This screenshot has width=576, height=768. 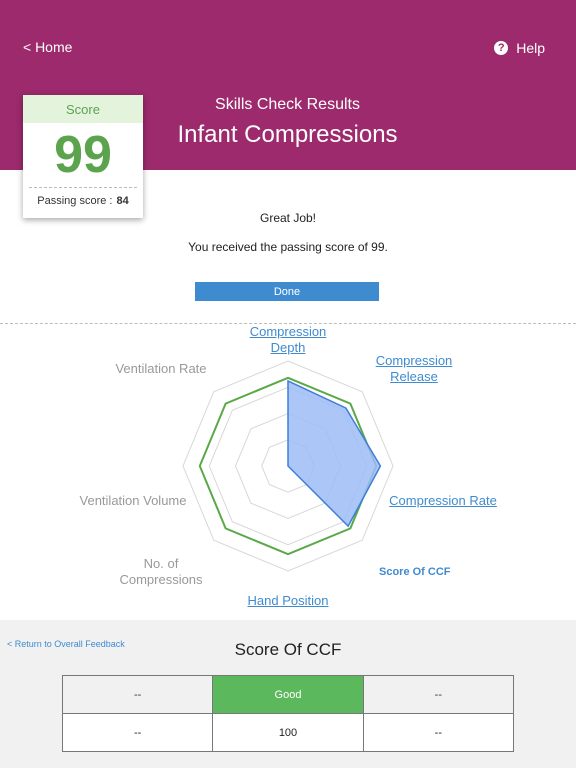 I want to click on radar-passing-outline, so click(x=288, y=466).